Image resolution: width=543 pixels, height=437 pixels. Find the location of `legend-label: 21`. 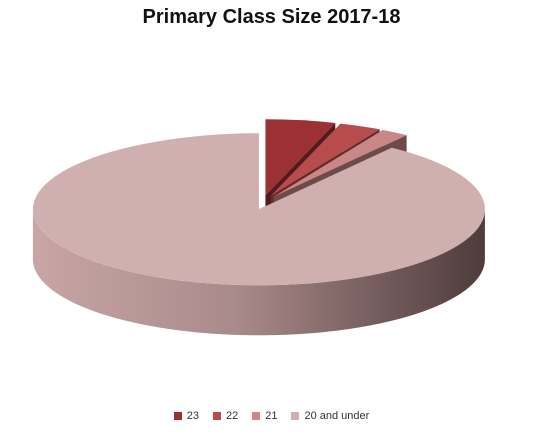

legend-label: 21 is located at coordinates (271, 416).